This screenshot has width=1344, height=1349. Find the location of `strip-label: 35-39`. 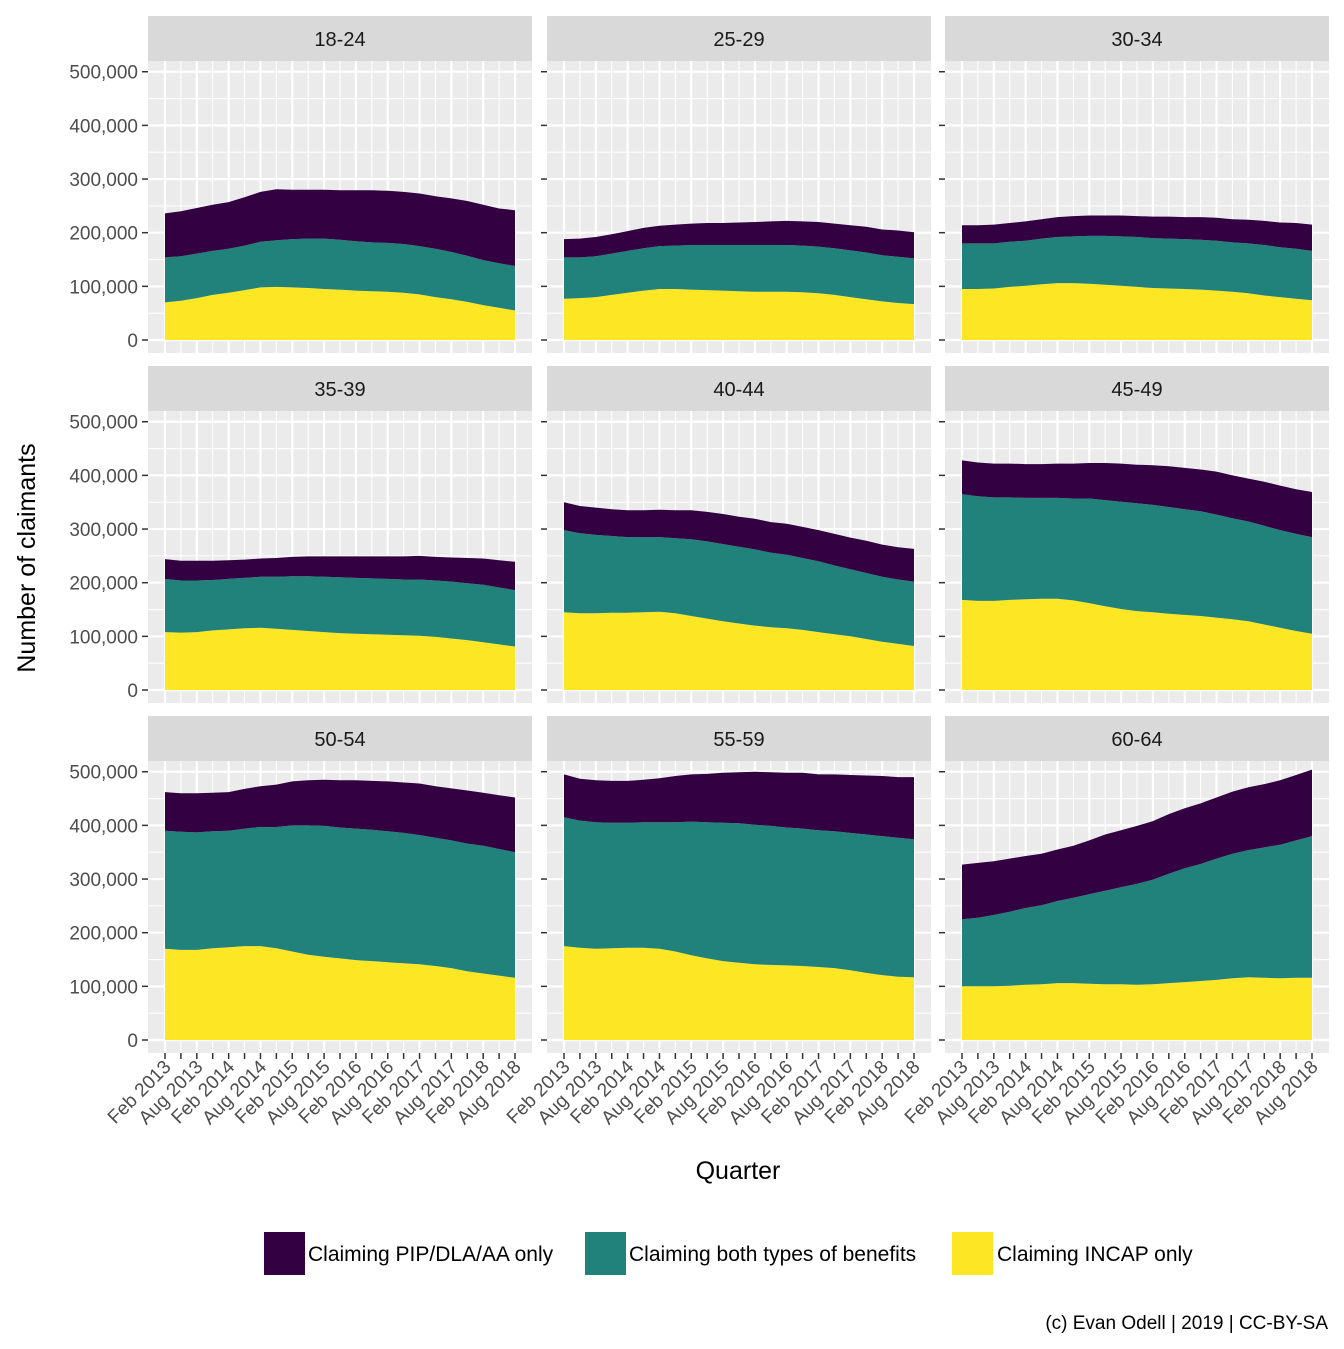

strip-label: 35-39 is located at coordinates (339, 390).